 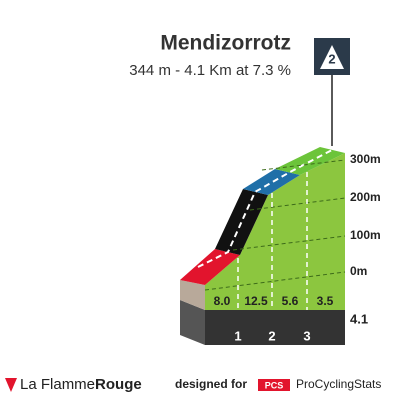 What do you see at coordinates (359, 318) in the screenshot?
I see `total-km: 4.1` at bounding box center [359, 318].